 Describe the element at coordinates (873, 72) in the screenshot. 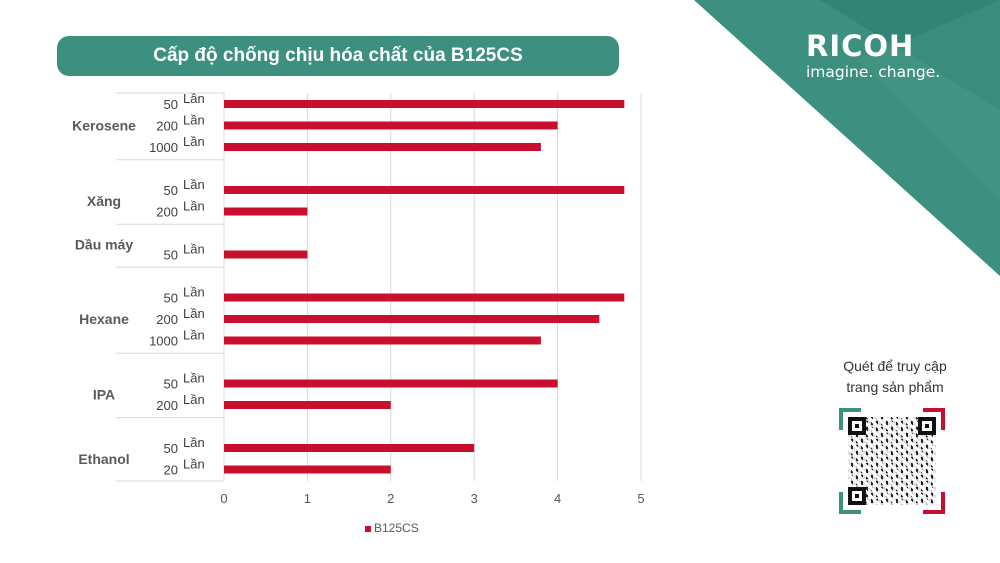

I see `brand-tagline: imagine. change.` at that location.